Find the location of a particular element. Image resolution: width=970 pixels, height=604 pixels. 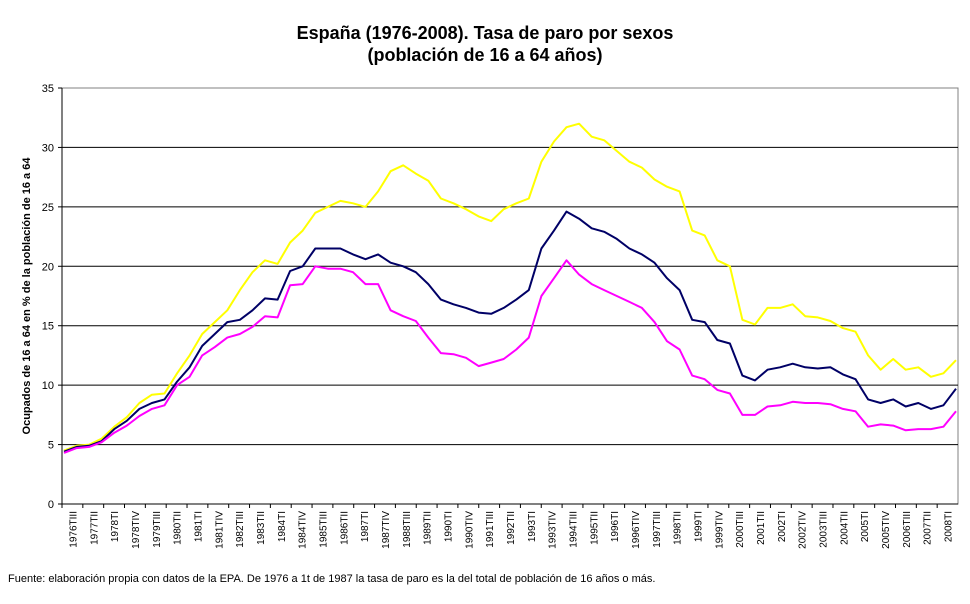

x-tick-label: 2000TIII is located at coordinates (740, 529).